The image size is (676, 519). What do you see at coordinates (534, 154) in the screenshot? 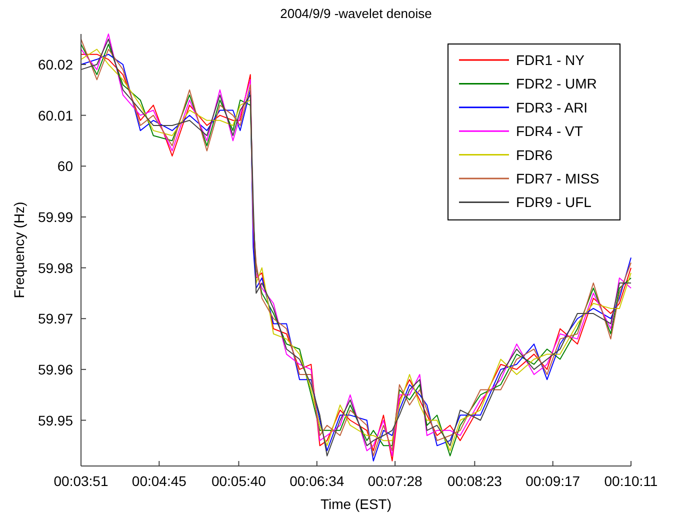
I see `legend-label: FDR6` at bounding box center [534, 154].